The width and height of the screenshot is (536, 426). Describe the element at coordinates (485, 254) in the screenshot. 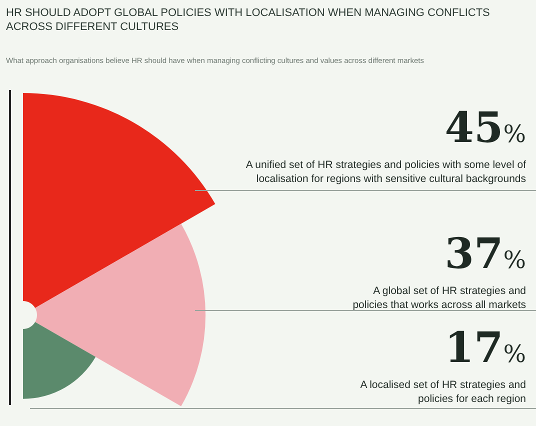

I see `data-label: 37%` at that location.